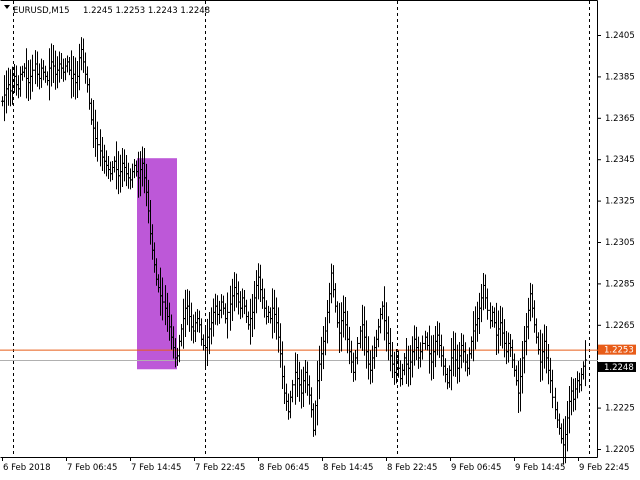 This screenshot has width=640, height=480. What do you see at coordinates (540, 468) in the screenshot?
I see `time-tick-label: 9 Feb 14:45` at bounding box center [540, 468].